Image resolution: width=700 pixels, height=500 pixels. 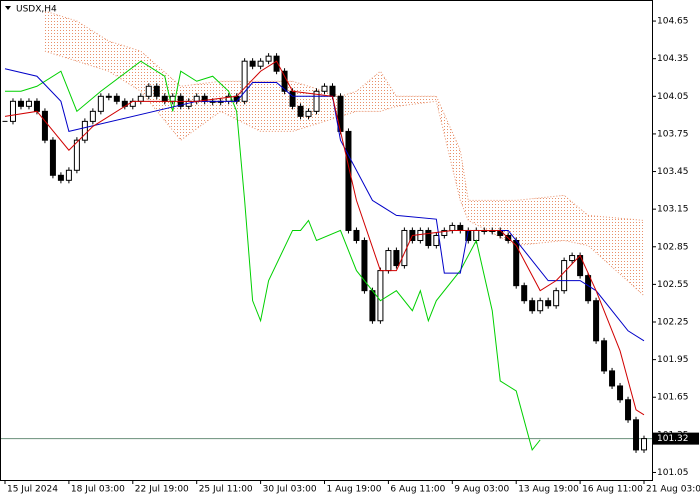 I want to click on x-tick-label: 1 Aug 19:00, so click(x=354, y=490).